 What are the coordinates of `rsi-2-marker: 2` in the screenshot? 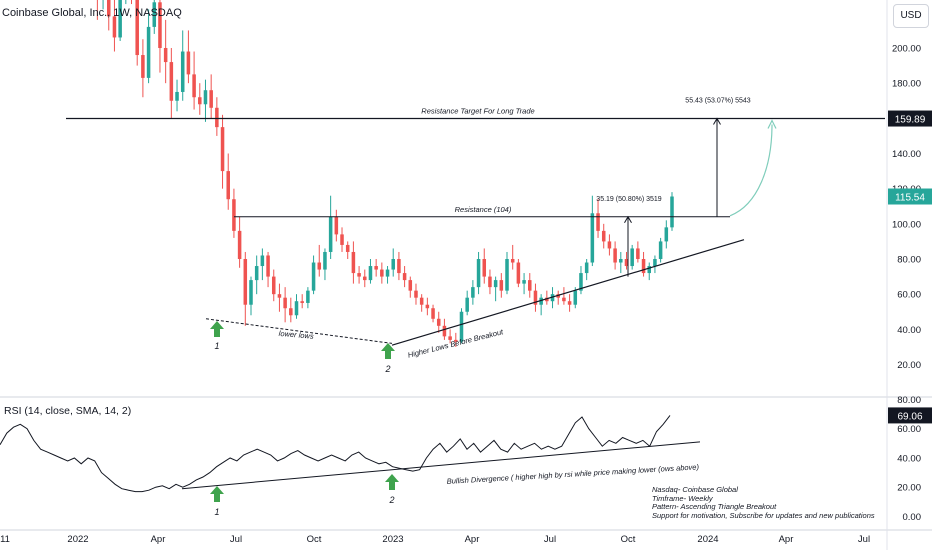 It's located at (391, 500).